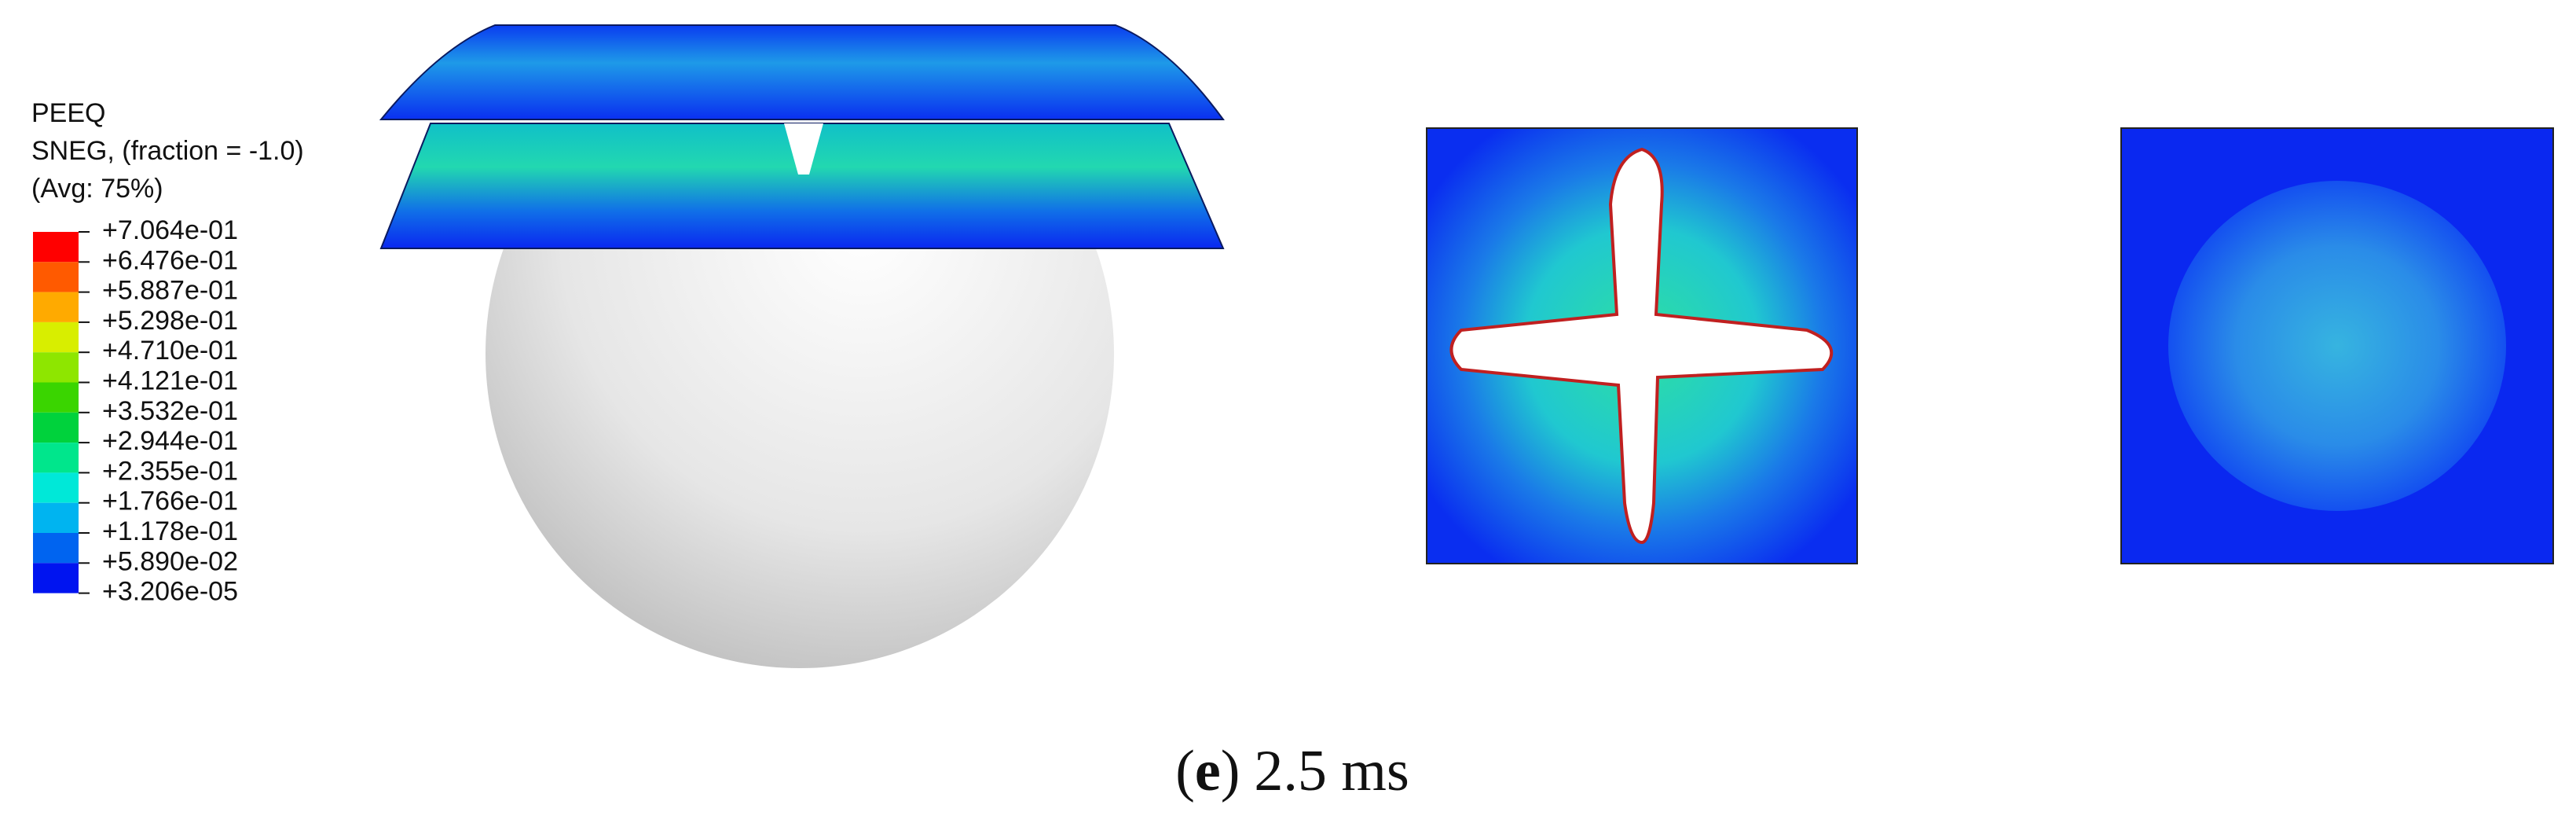  I want to click on legend-label: +4.121e-01, so click(170, 380).